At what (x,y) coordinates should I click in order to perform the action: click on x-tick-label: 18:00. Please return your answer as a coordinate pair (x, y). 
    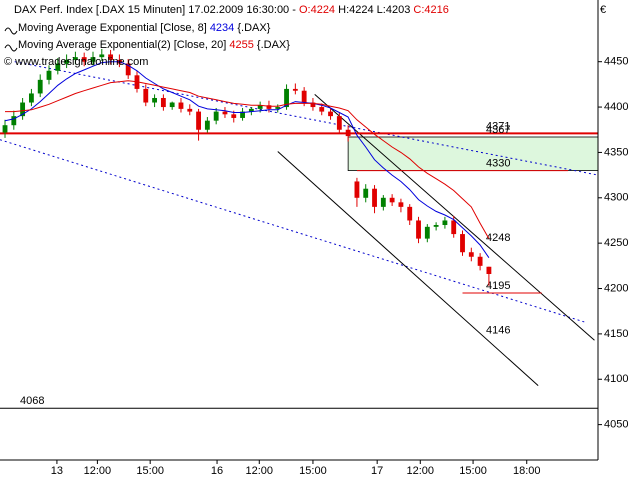
    Looking at the image, I should click on (527, 471).